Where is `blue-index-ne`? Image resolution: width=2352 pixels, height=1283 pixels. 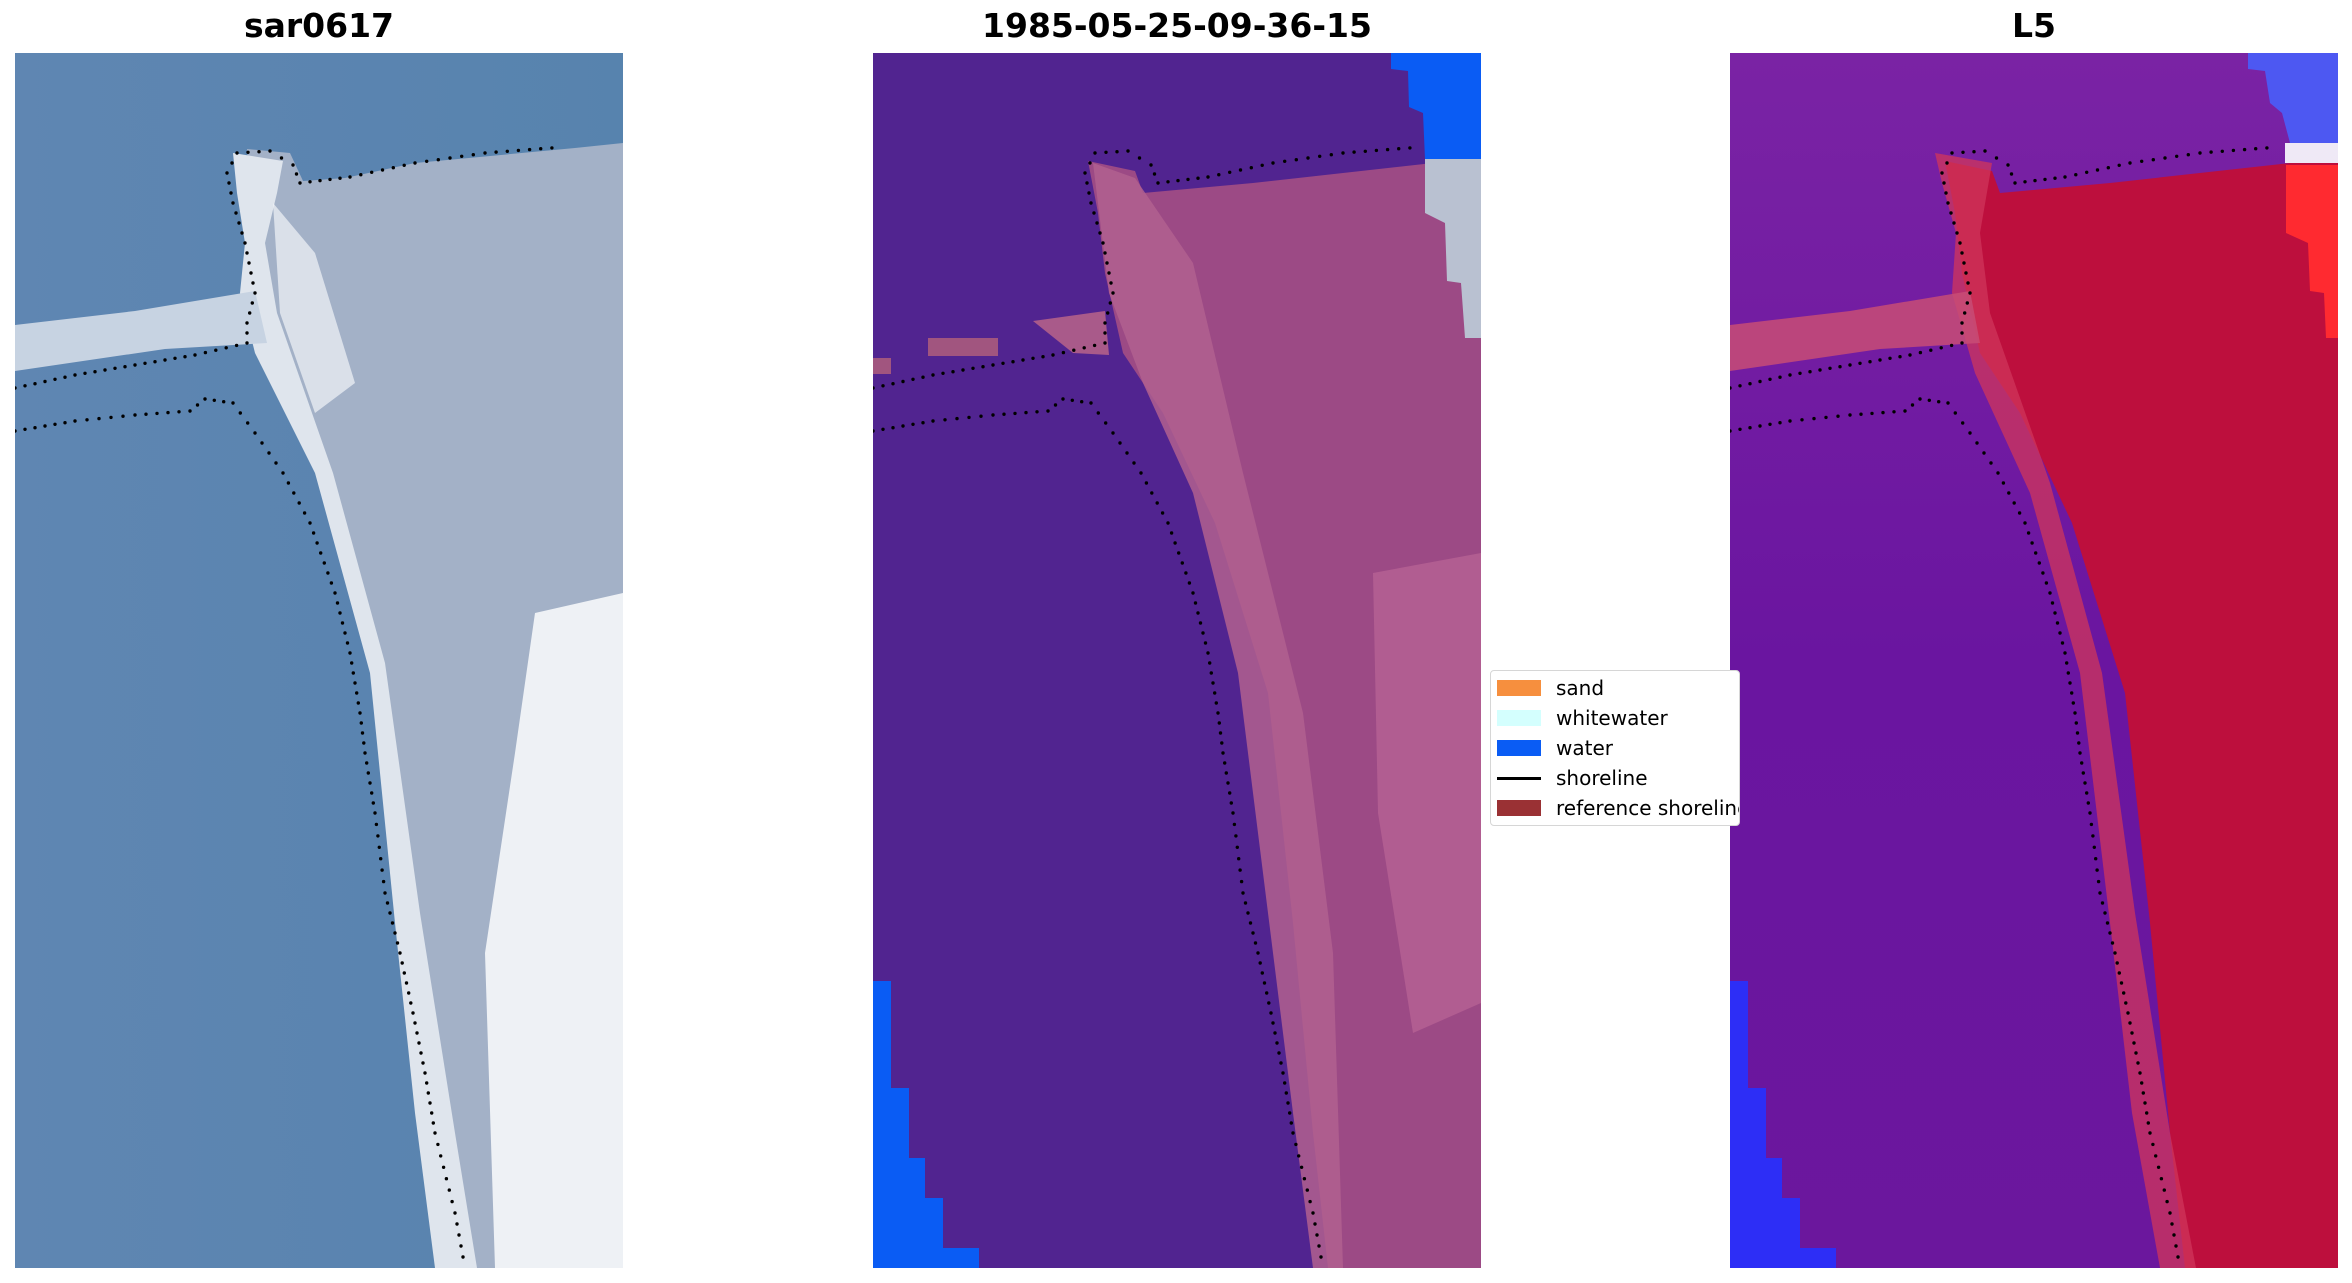 blue-index-ne is located at coordinates (2293, 98).